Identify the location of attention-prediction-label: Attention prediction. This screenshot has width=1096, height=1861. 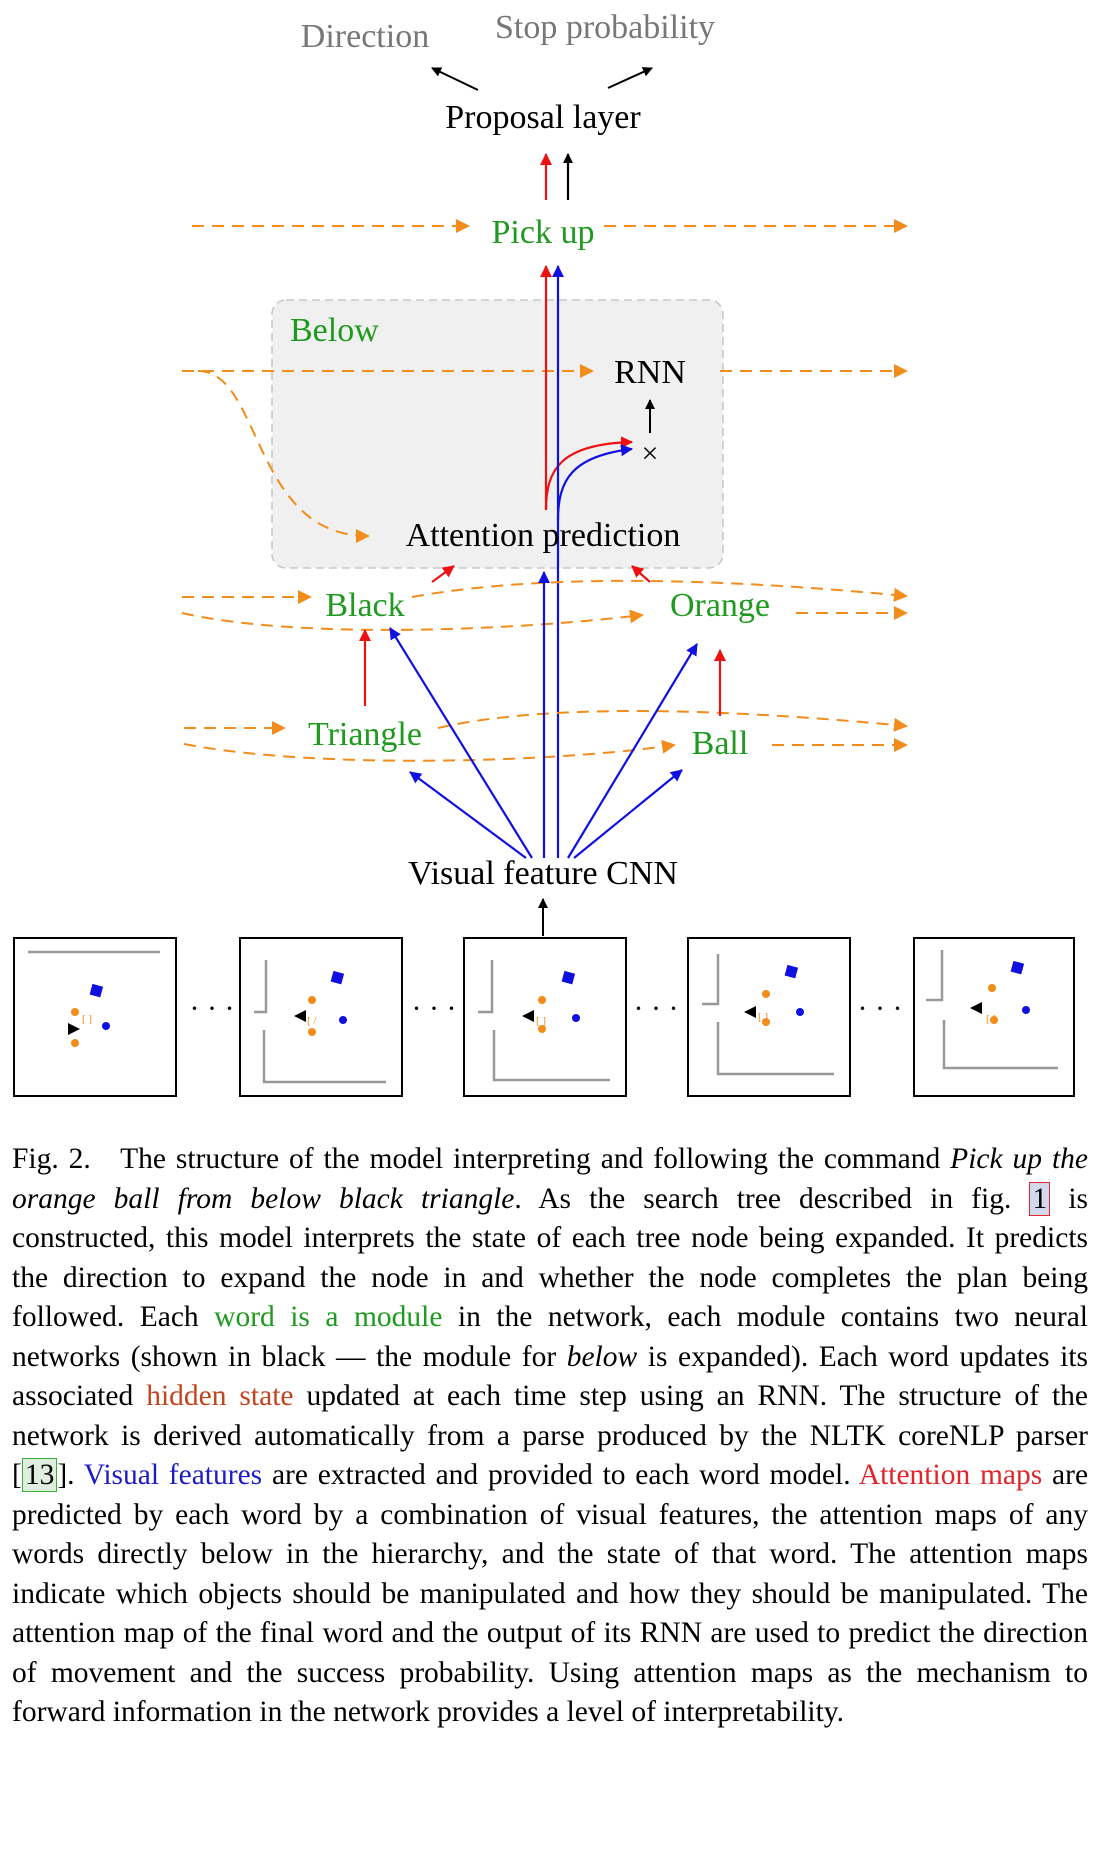
(543, 535).